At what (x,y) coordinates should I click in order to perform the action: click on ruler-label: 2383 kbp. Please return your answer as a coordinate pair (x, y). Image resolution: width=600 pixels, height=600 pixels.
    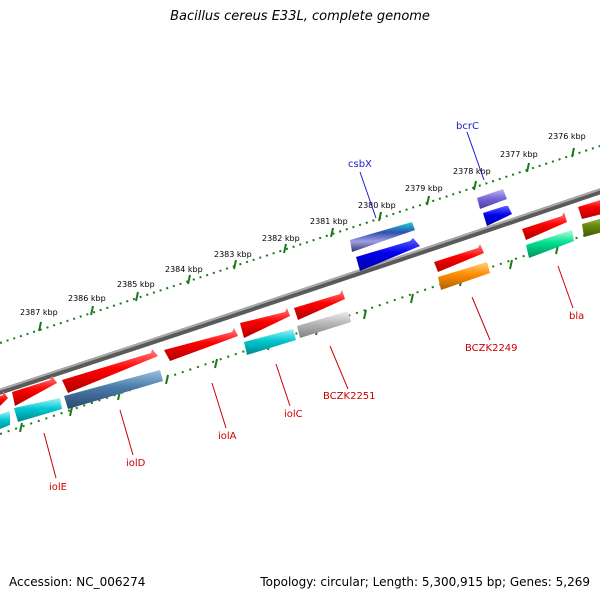
    Looking at the image, I should click on (233, 254).